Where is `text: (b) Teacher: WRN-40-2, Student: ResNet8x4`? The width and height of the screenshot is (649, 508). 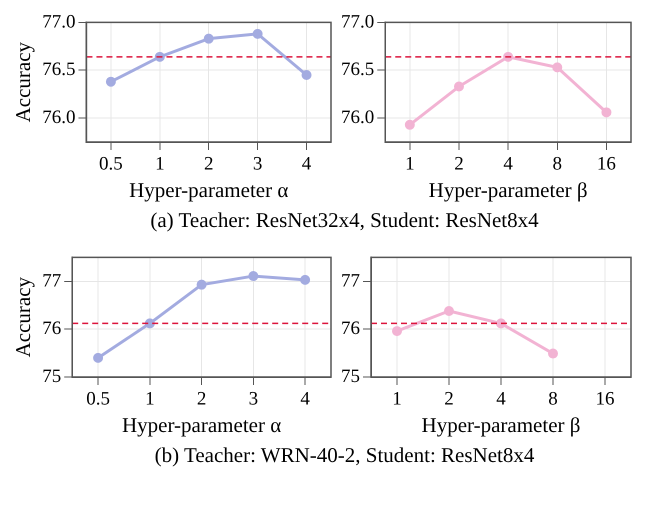
text: (b) Teacher: WRN-40-2, Student: ResNet8x4 is located at coordinates (345, 455).